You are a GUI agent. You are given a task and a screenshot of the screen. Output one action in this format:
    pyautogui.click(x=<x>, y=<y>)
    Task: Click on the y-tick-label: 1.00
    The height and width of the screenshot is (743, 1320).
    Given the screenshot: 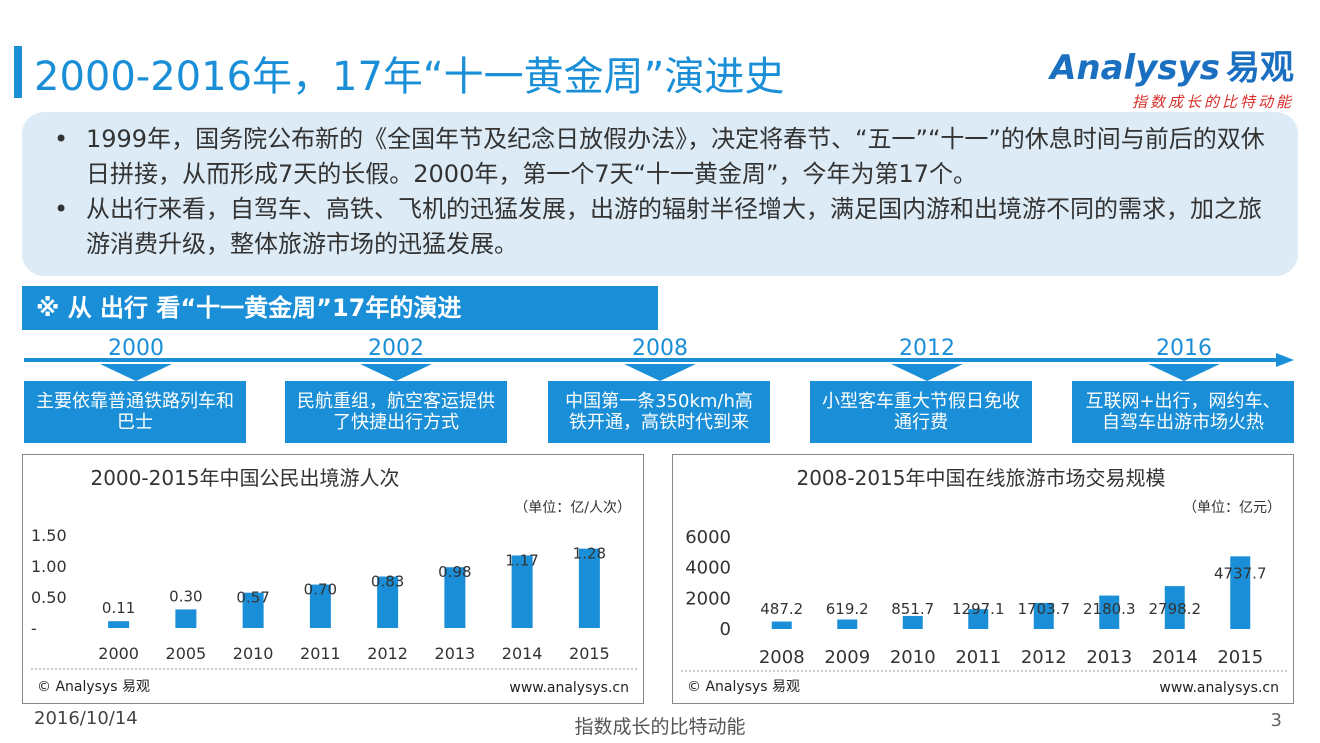 What is the action you would take?
    pyautogui.click(x=49, y=566)
    